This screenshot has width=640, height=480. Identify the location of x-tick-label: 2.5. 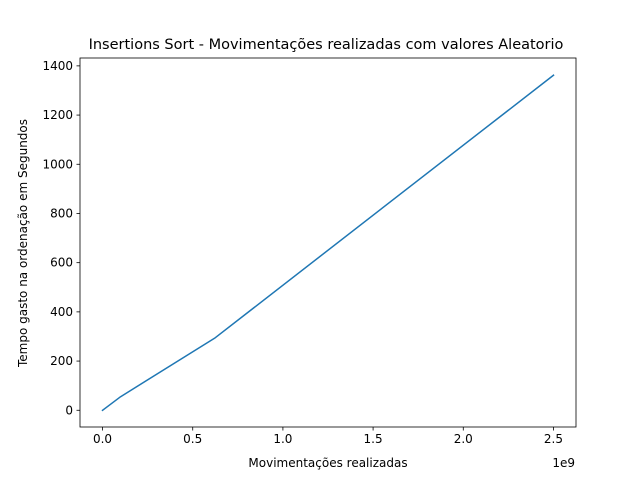
(553, 439).